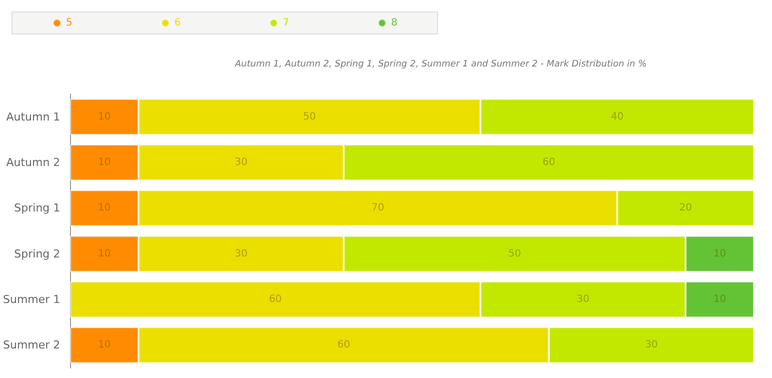 Image resolution: width=772 pixels, height=378 pixels. Describe the element at coordinates (177, 23) in the screenshot. I see `legend-label: 6` at that location.